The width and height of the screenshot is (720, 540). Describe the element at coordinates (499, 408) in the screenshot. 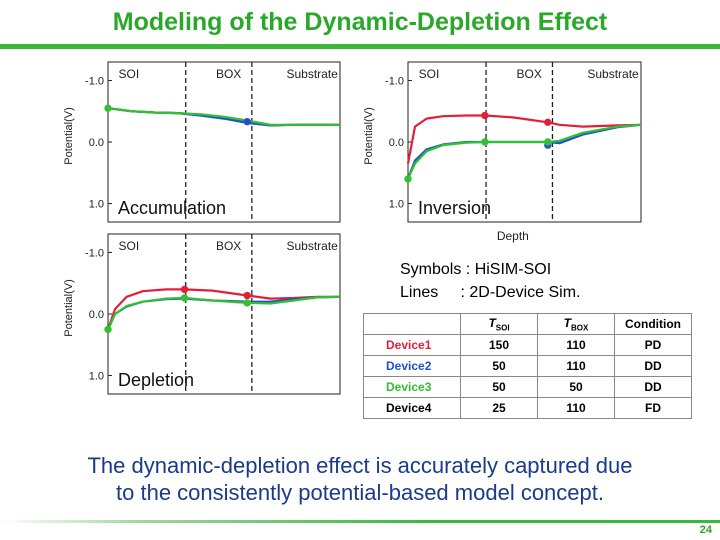

I see `tsoi-cell: 25` at that location.